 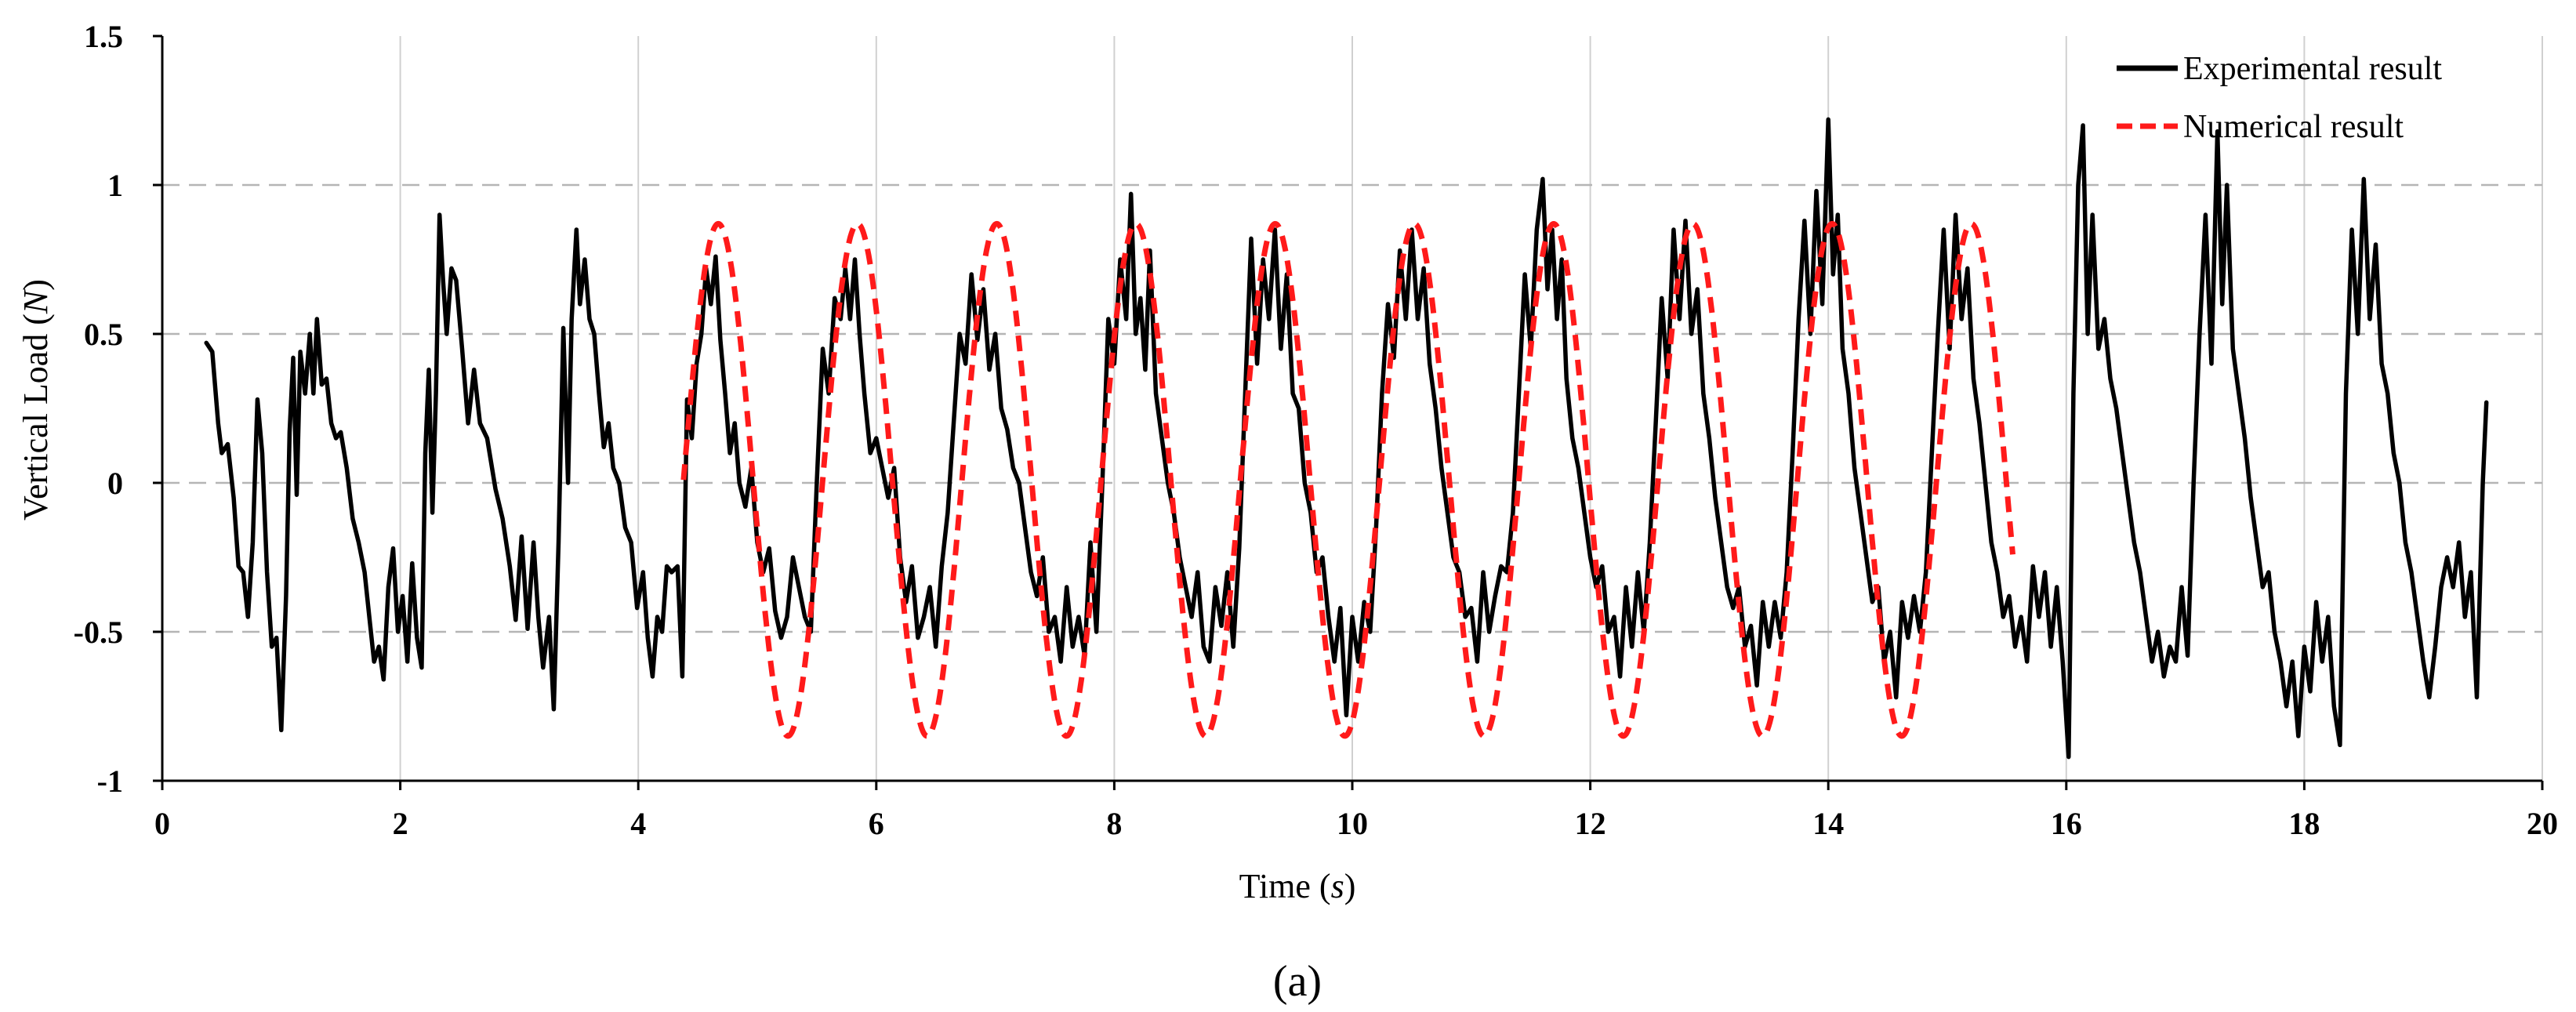 What do you see at coordinates (110, 781) in the screenshot?
I see `y-tick-label--1: -1` at bounding box center [110, 781].